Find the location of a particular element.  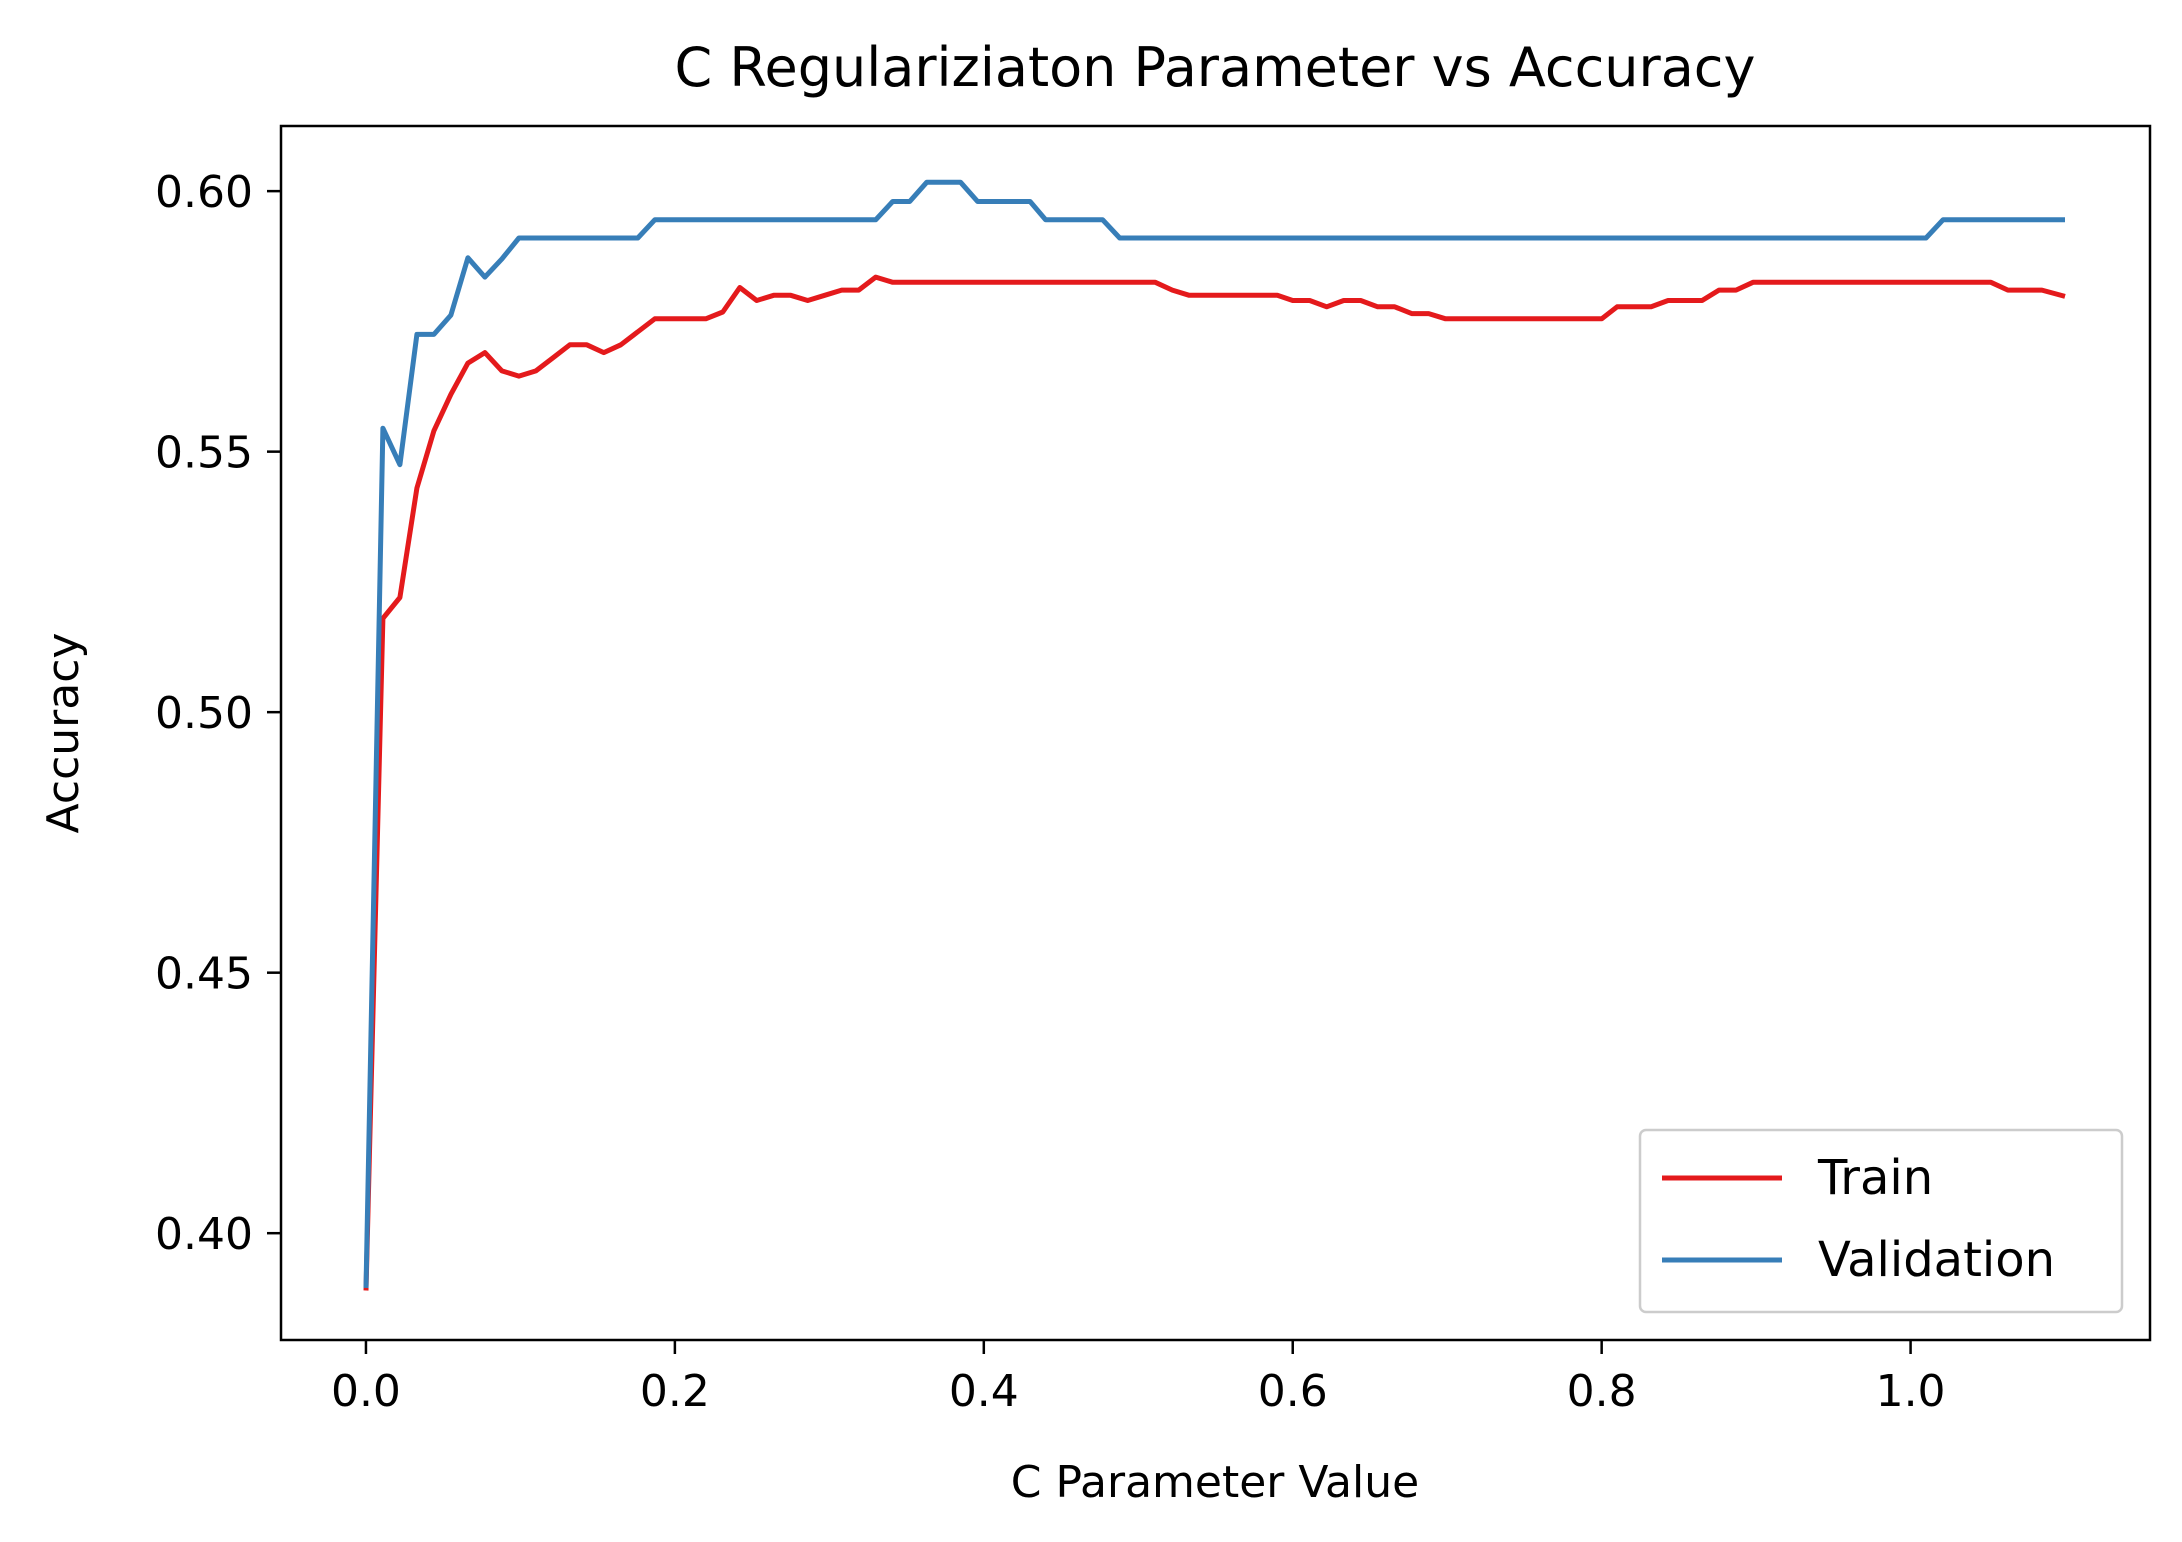

y-tick-label: 0.40 is located at coordinates (204, 1234).